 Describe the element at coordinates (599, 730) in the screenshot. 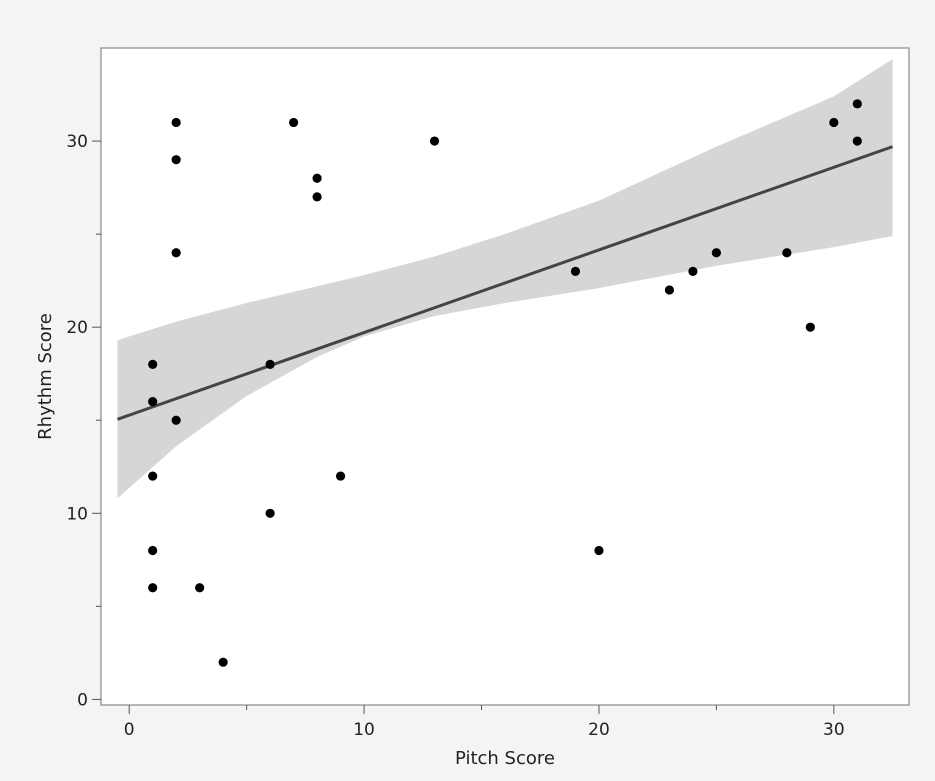

I see `x-tick-label: 20` at that location.